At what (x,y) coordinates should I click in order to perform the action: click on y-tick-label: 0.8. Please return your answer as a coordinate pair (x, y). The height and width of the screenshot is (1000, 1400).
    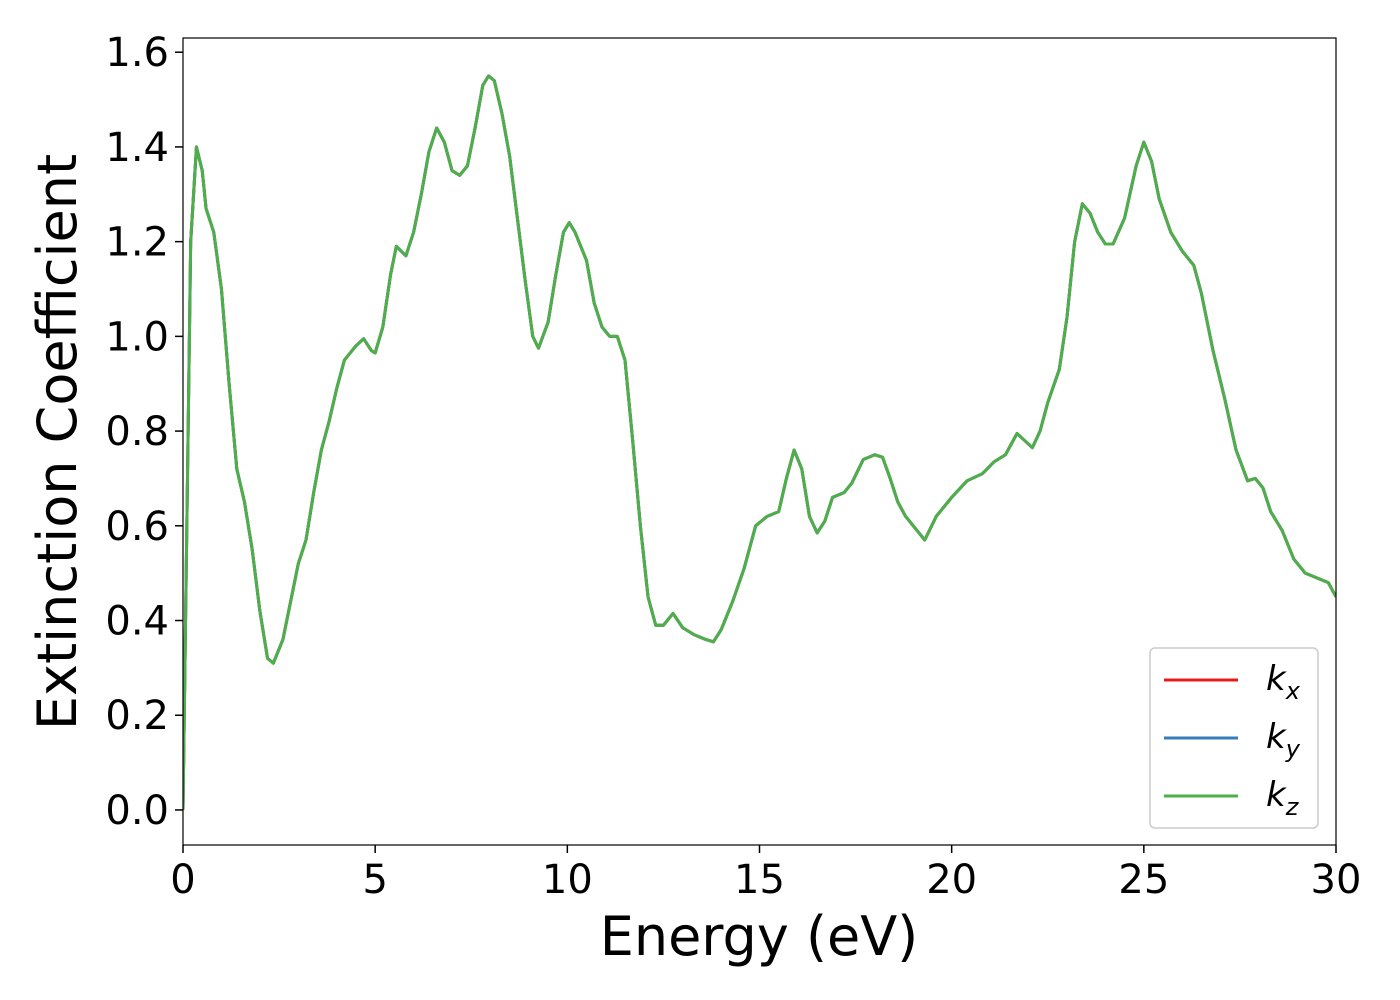
    Looking at the image, I should click on (137, 432).